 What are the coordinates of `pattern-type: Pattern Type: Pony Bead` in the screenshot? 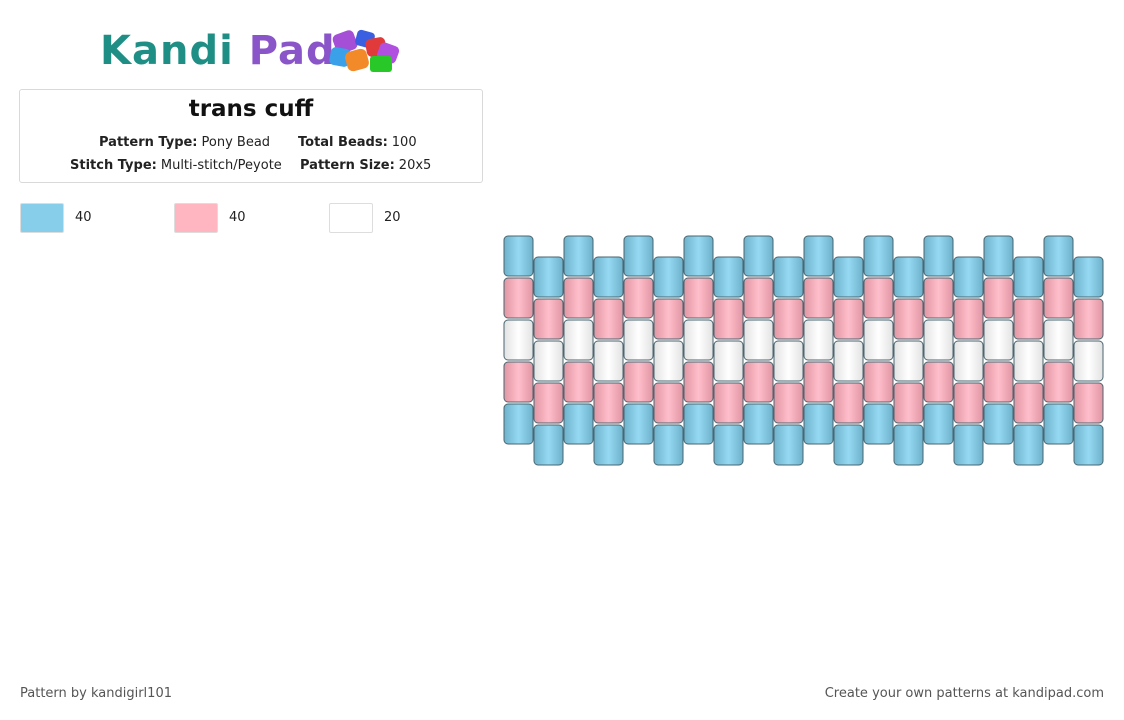 It's located at (184, 142).